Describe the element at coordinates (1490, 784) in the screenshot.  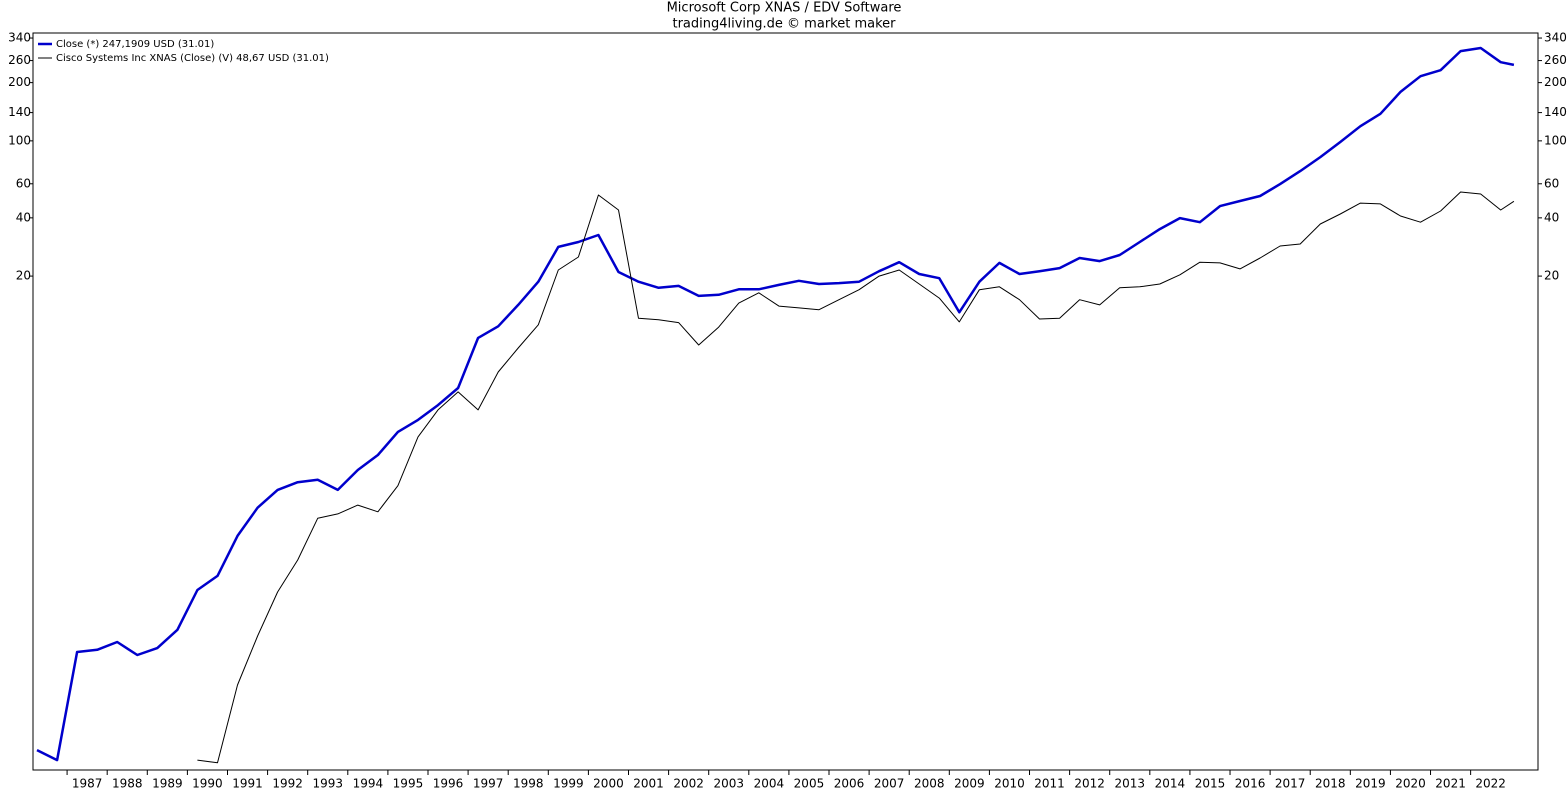
I see `x-tick-label: 2022` at that location.